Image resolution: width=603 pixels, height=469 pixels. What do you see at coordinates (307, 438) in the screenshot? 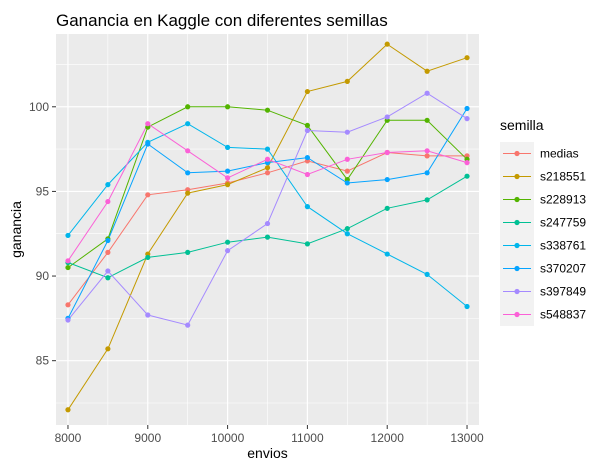
I see `x-tick-label: 11000` at bounding box center [307, 438].